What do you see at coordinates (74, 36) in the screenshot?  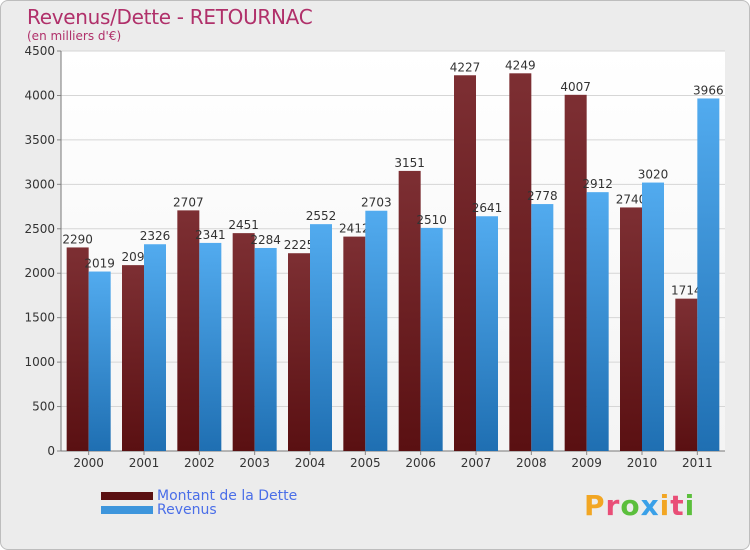 I see `chart-subtitle: (en milliers d'€)` at bounding box center [74, 36].